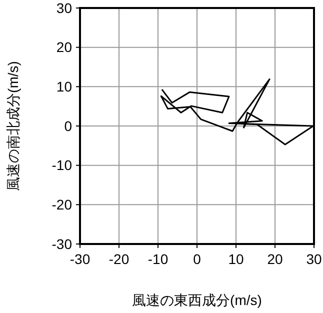  What do you see at coordinates (68, 126) in the screenshot?
I see `y-tick-label: 0` at bounding box center [68, 126].